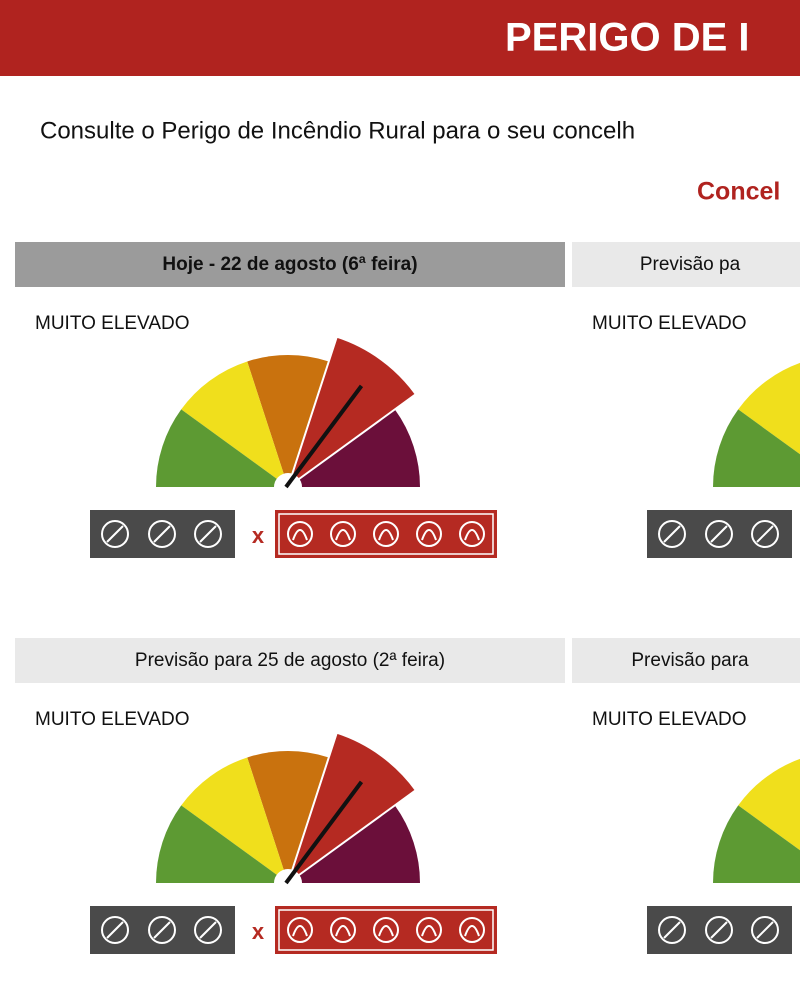  Describe the element at coordinates (690, 264) in the screenshot. I see `panel-heading: Previsão pa` at that location.